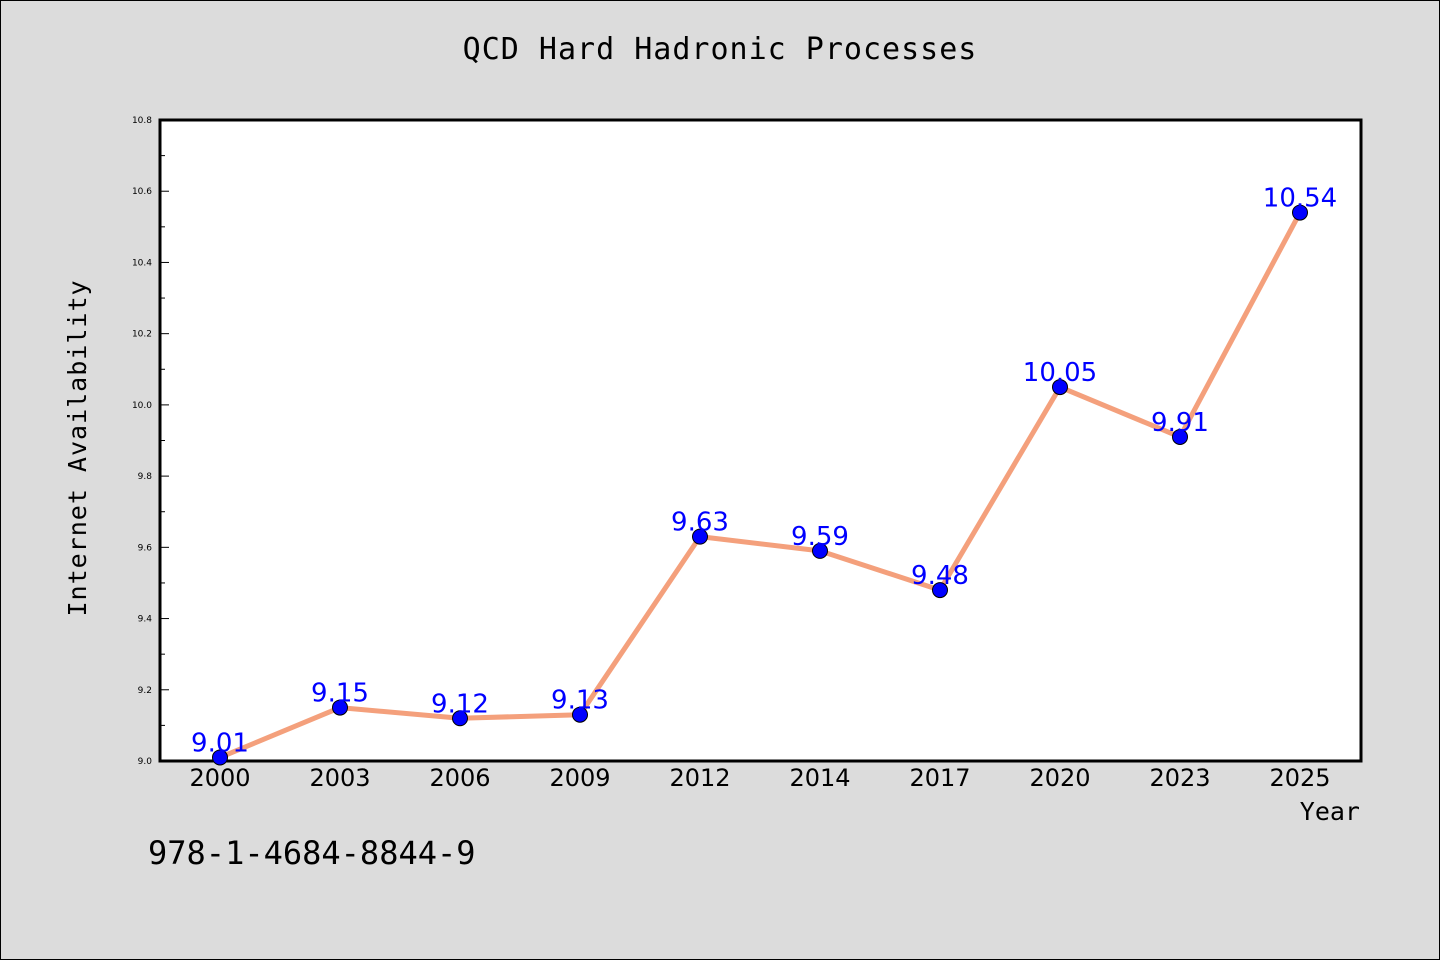 The width and height of the screenshot is (1440, 960). What do you see at coordinates (145, 548) in the screenshot?
I see `y-tick-label: 9.6` at bounding box center [145, 548].